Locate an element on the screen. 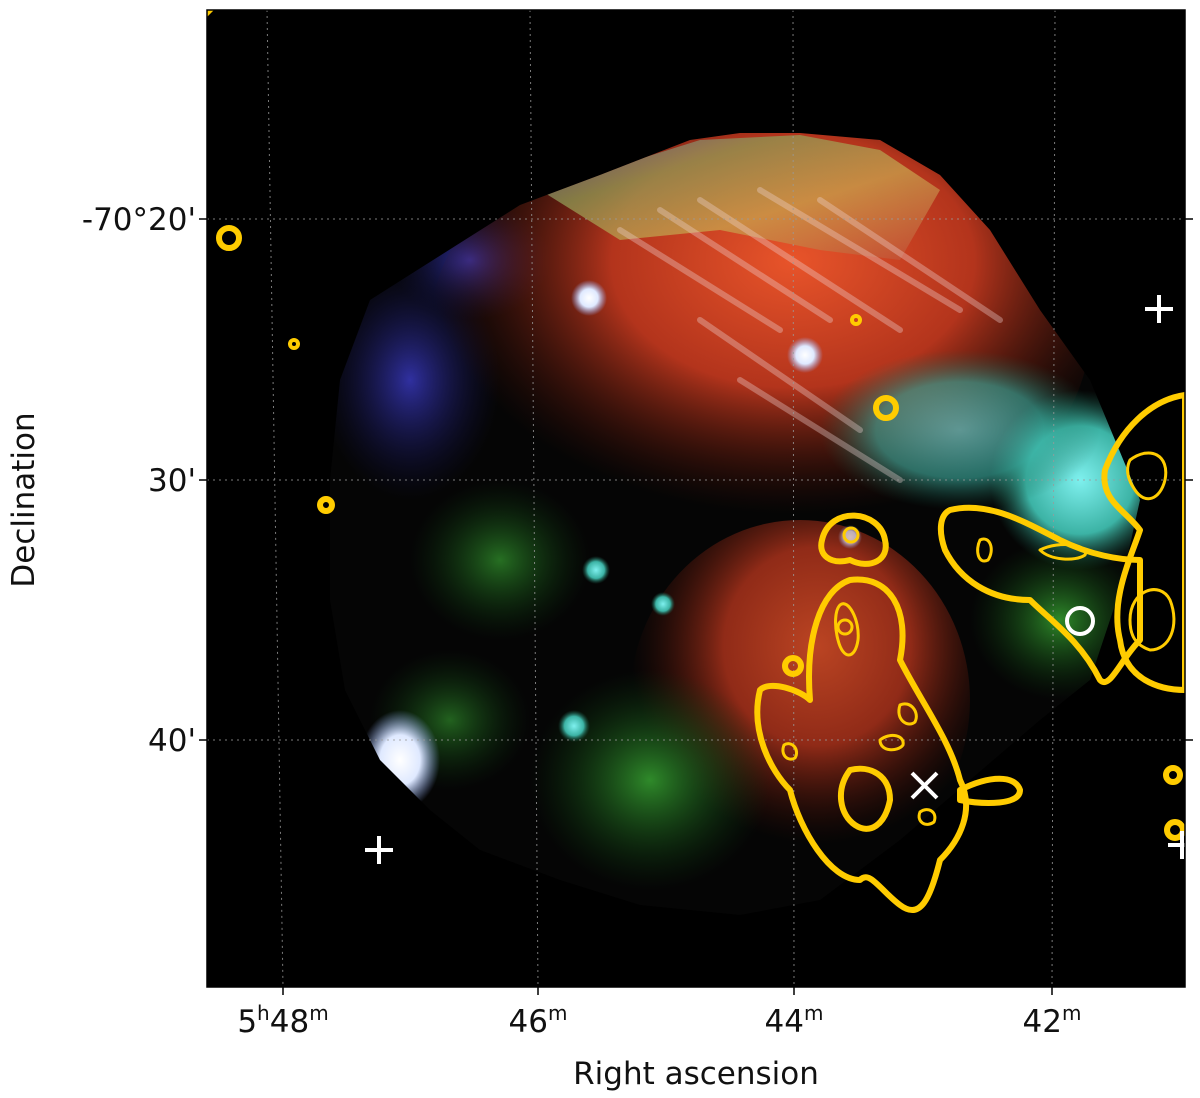  x-axis-title: Right ascension is located at coordinates (696, 1074).